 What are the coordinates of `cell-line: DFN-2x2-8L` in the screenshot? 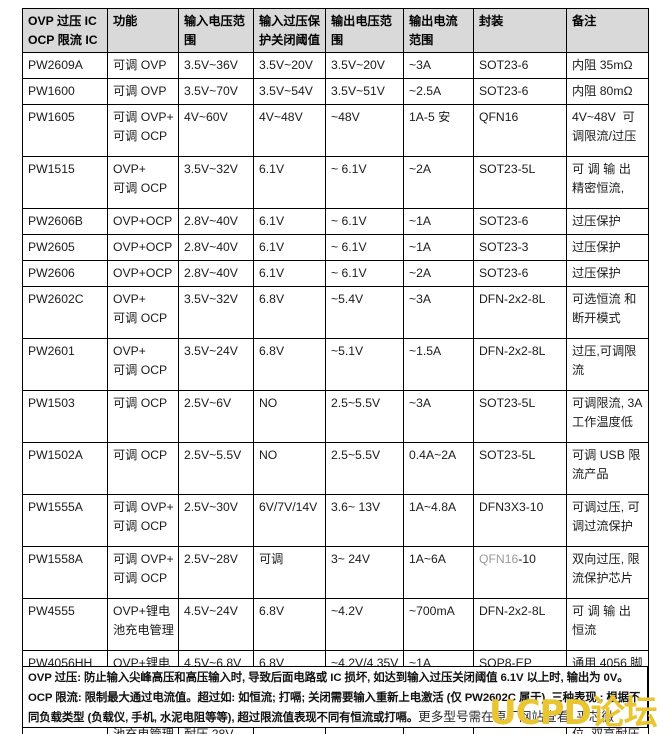 It's located at (512, 610).